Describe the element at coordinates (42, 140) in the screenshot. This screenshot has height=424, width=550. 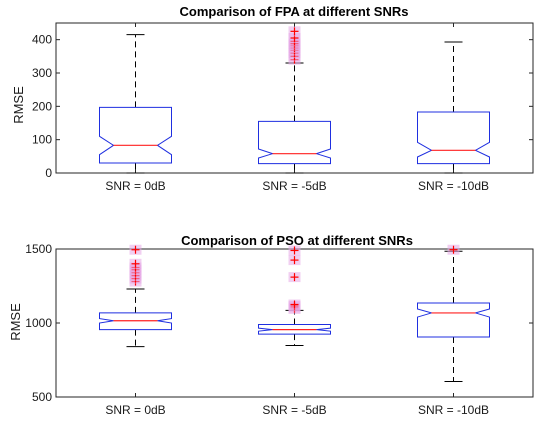
I see `fpa-ytick-label: 100` at that location.